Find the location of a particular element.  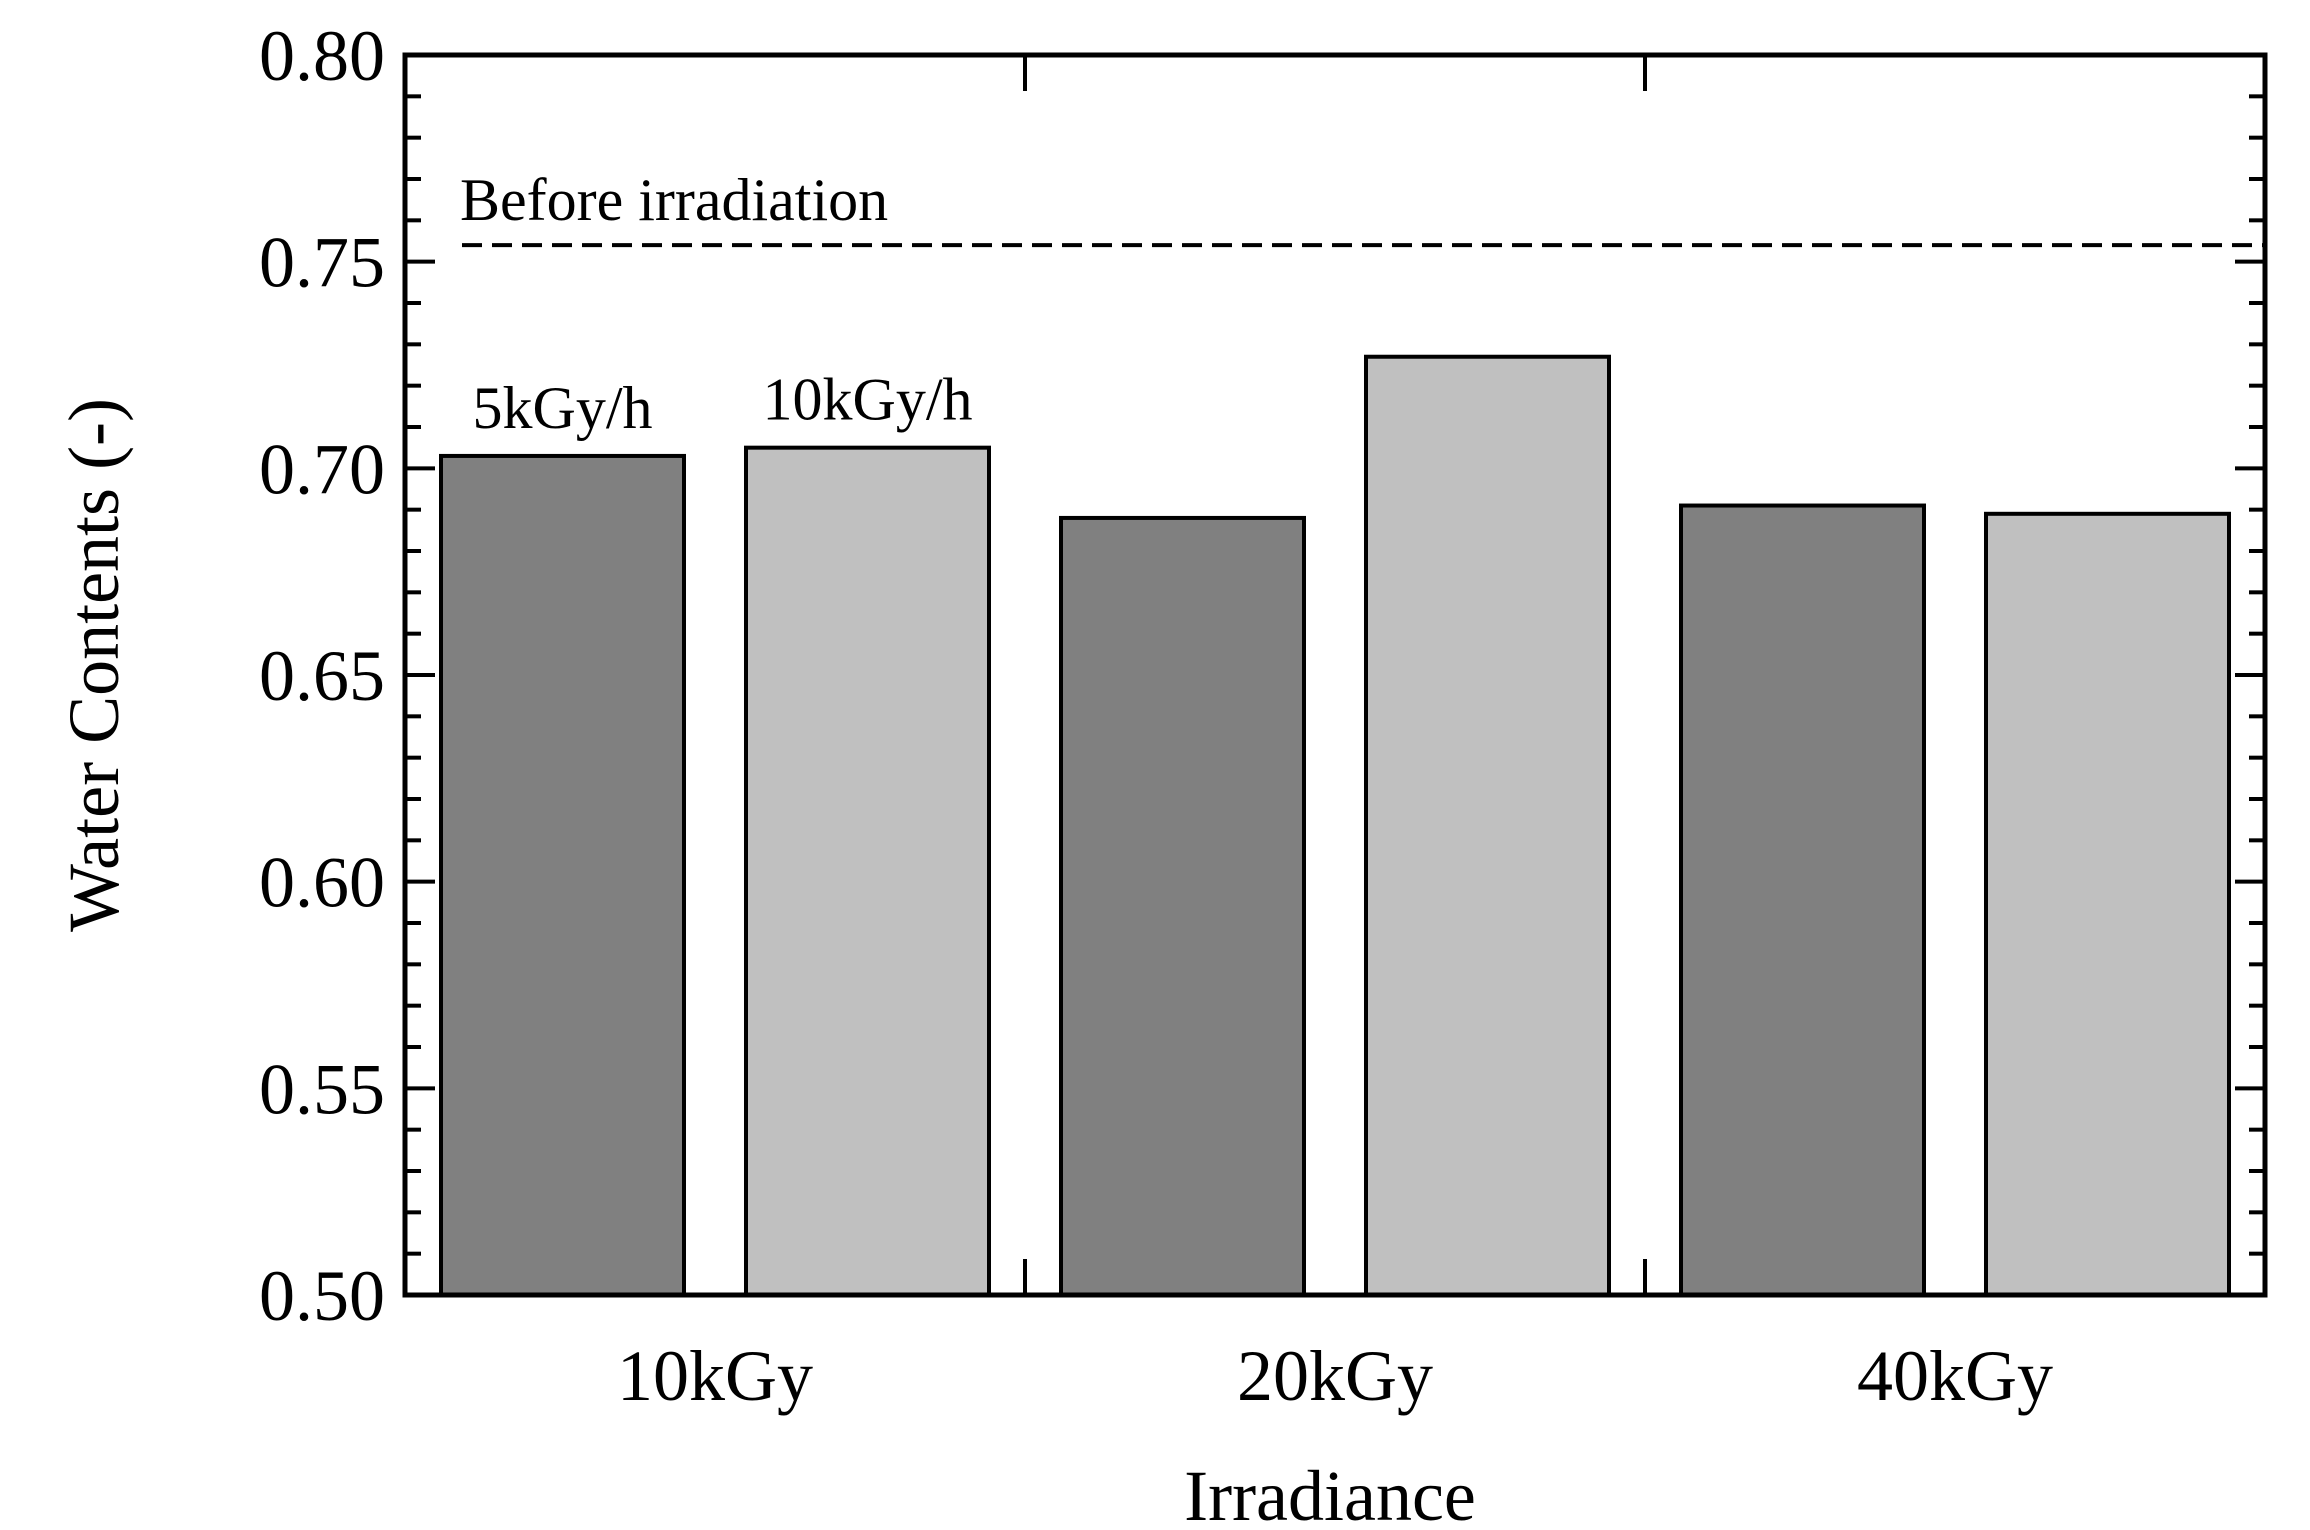

x-tick-label: 40kGy is located at coordinates (1955, 1376).